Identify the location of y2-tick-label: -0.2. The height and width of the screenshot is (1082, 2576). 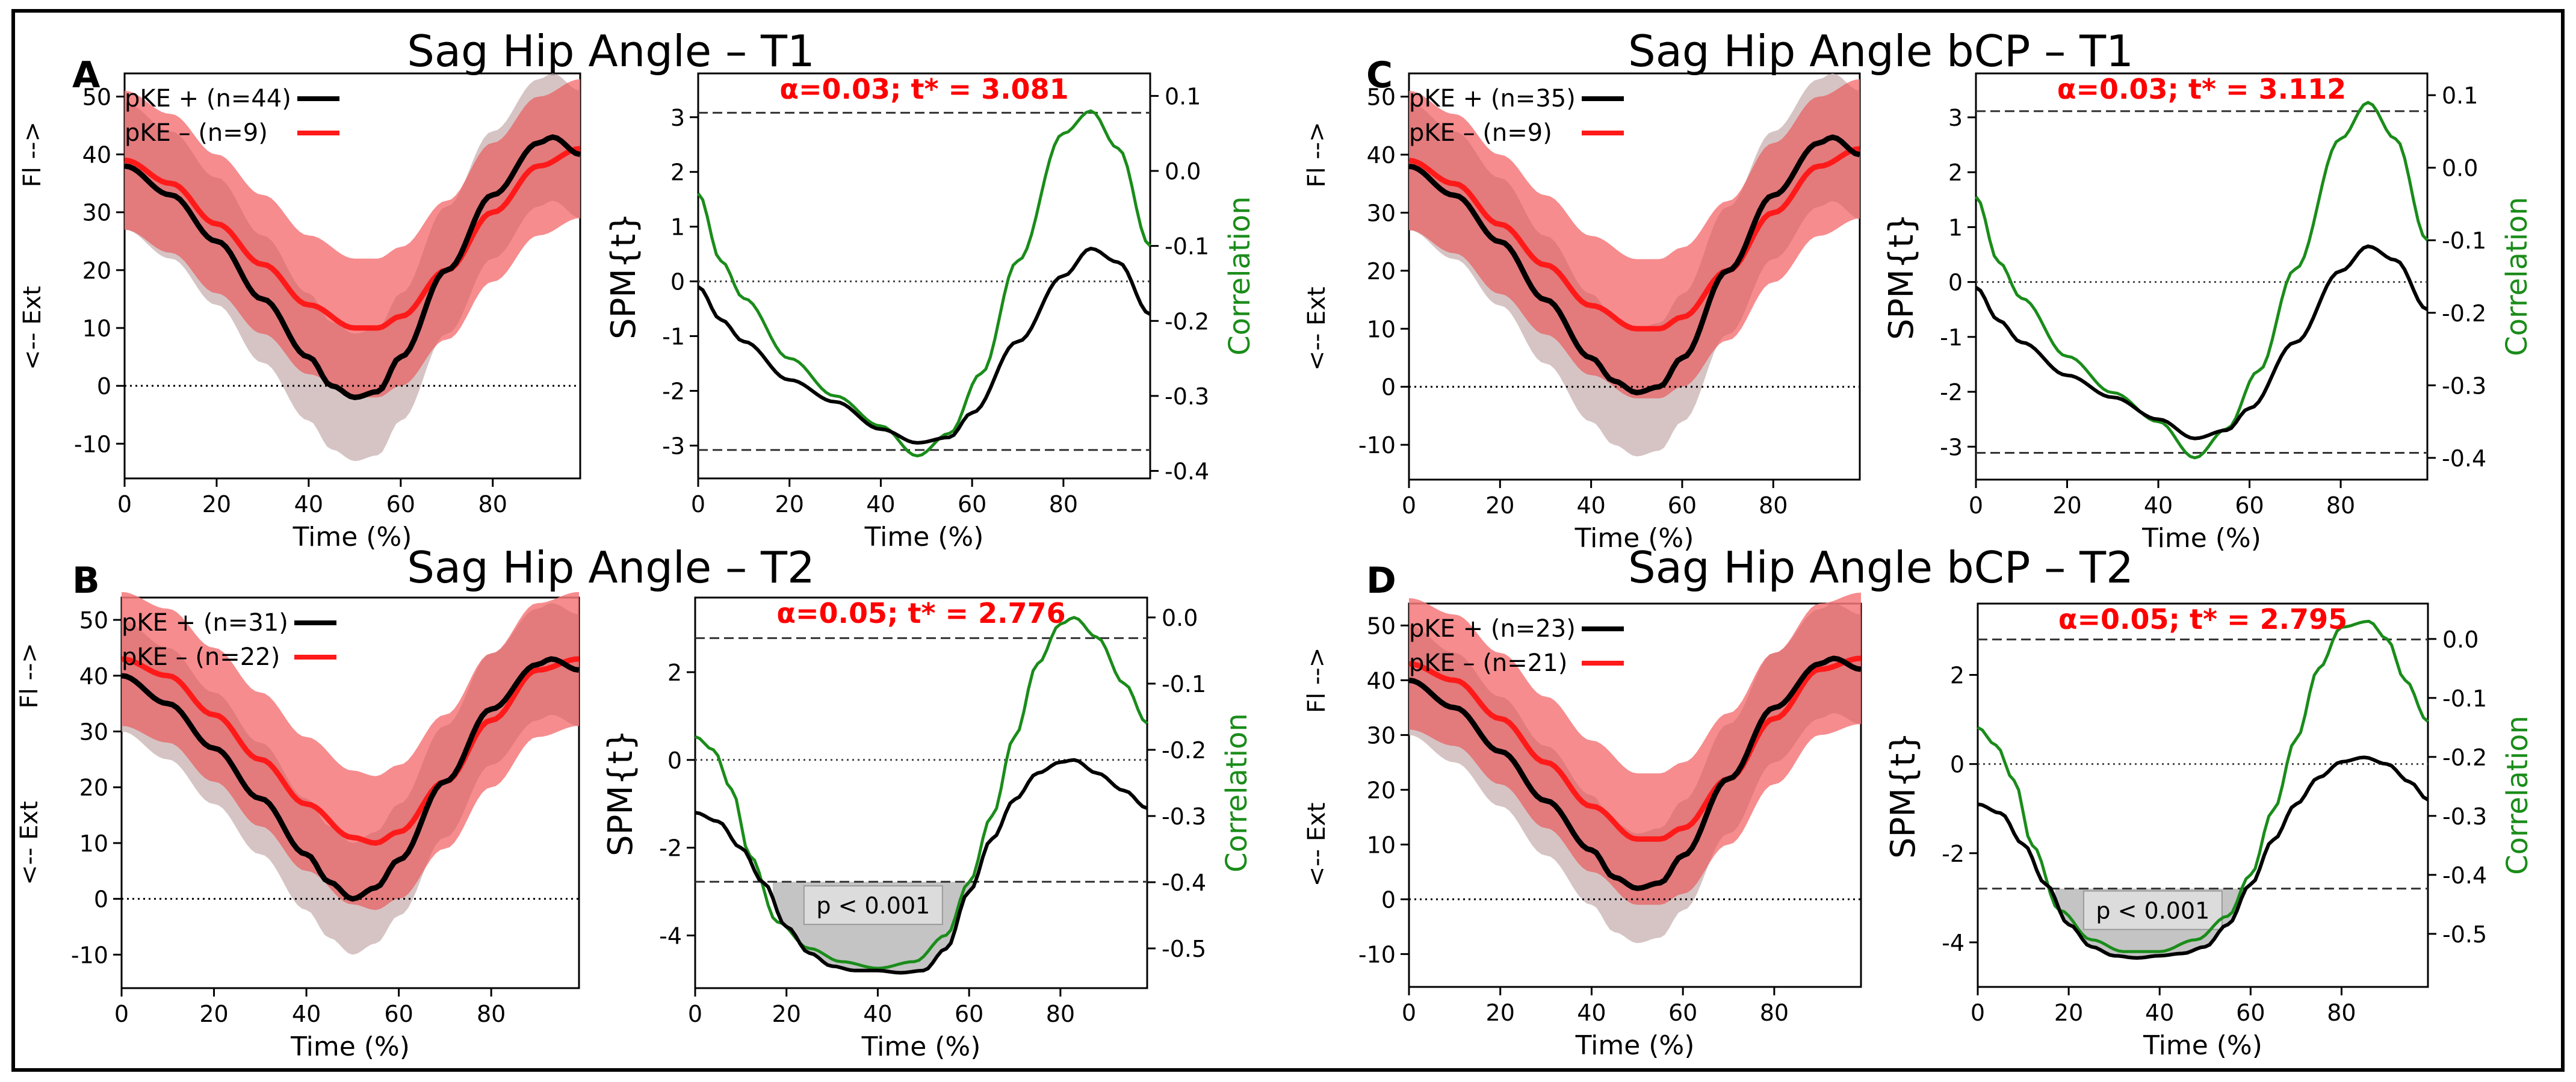
(1187, 321).